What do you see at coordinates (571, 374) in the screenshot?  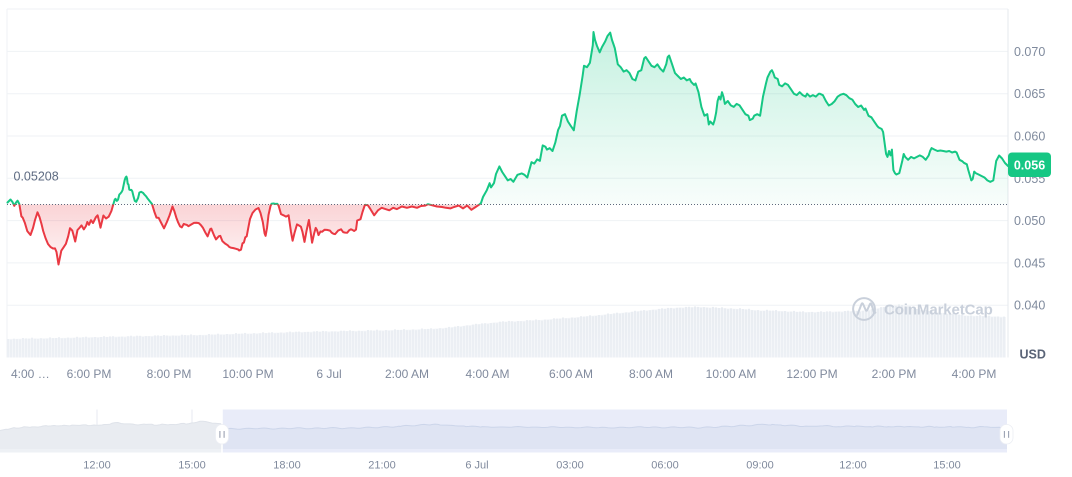 I see `svg-text: 6:00 AM` at bounding box center [571, 374].